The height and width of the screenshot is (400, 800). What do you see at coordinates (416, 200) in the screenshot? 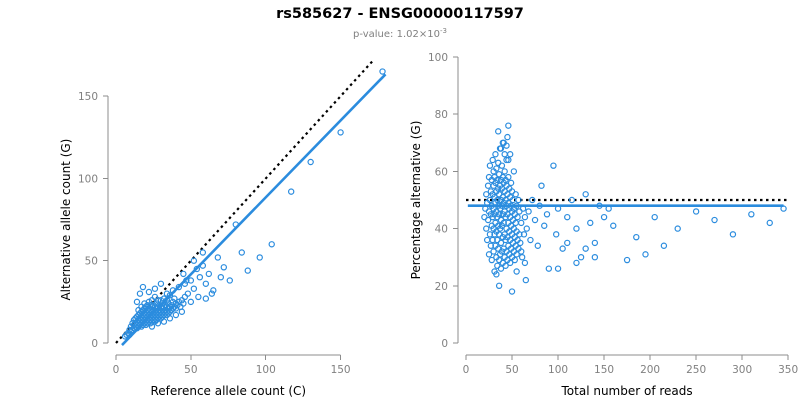
I see `y-axis-title: Percentage alternative (G)` at bounding box center [416, 200].